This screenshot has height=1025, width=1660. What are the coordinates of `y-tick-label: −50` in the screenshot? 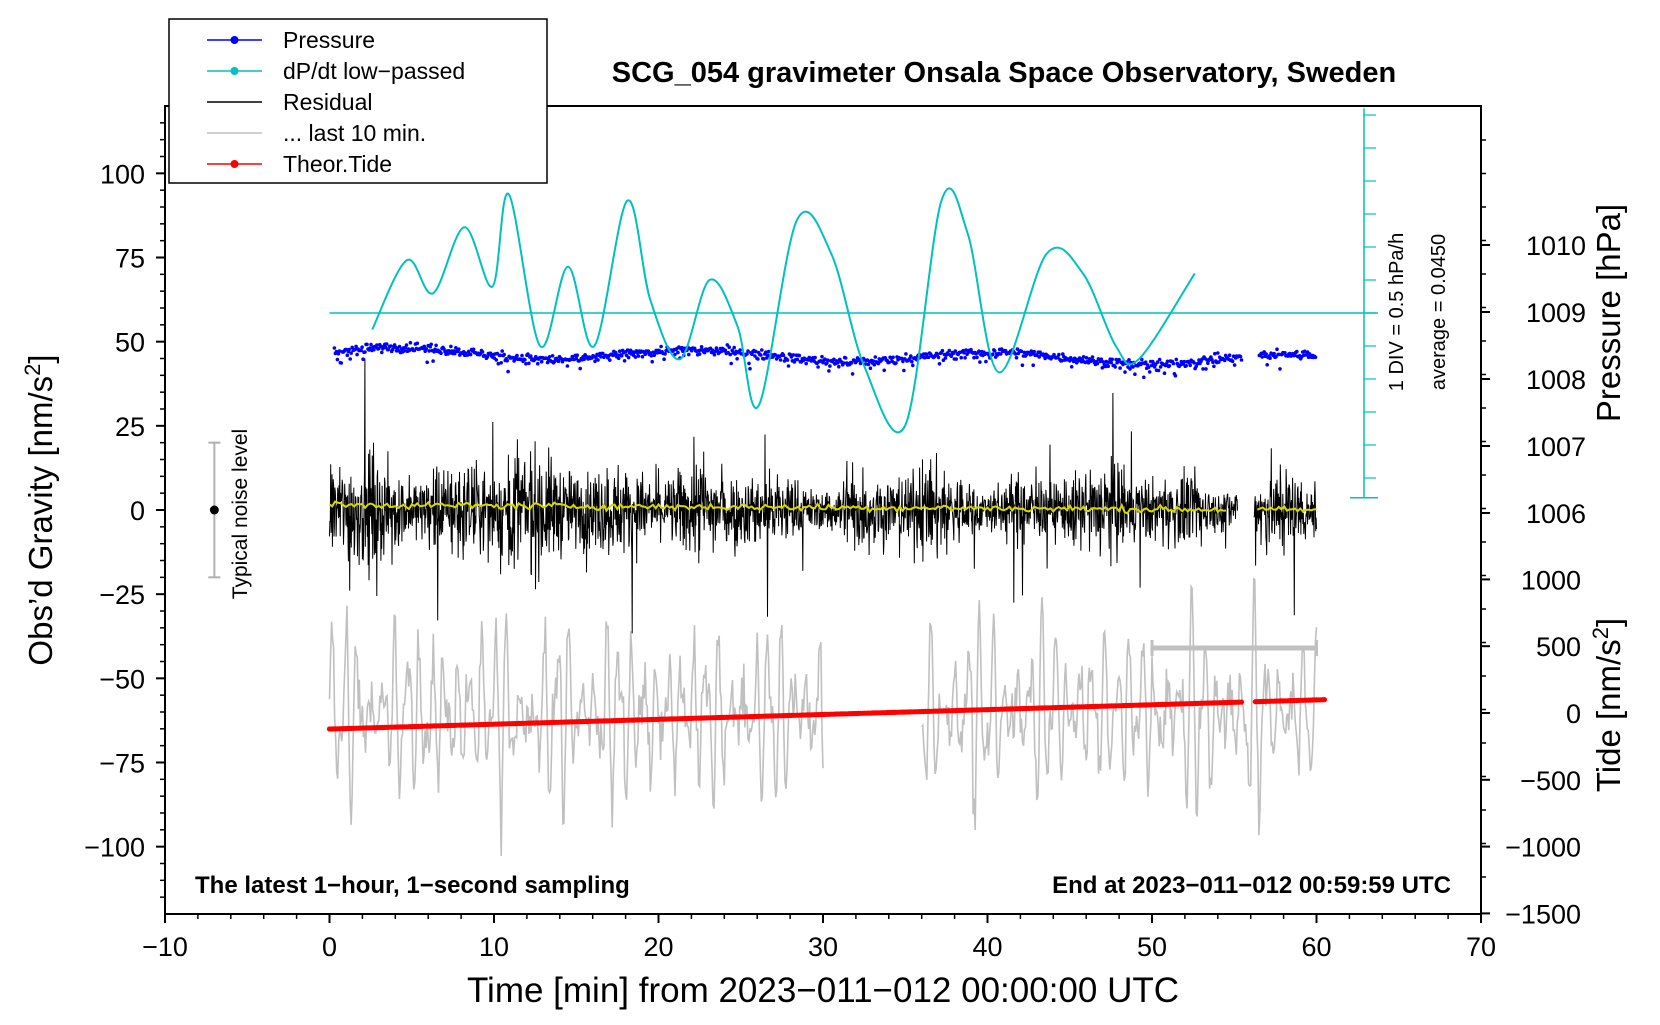 It's located at (122, 679).